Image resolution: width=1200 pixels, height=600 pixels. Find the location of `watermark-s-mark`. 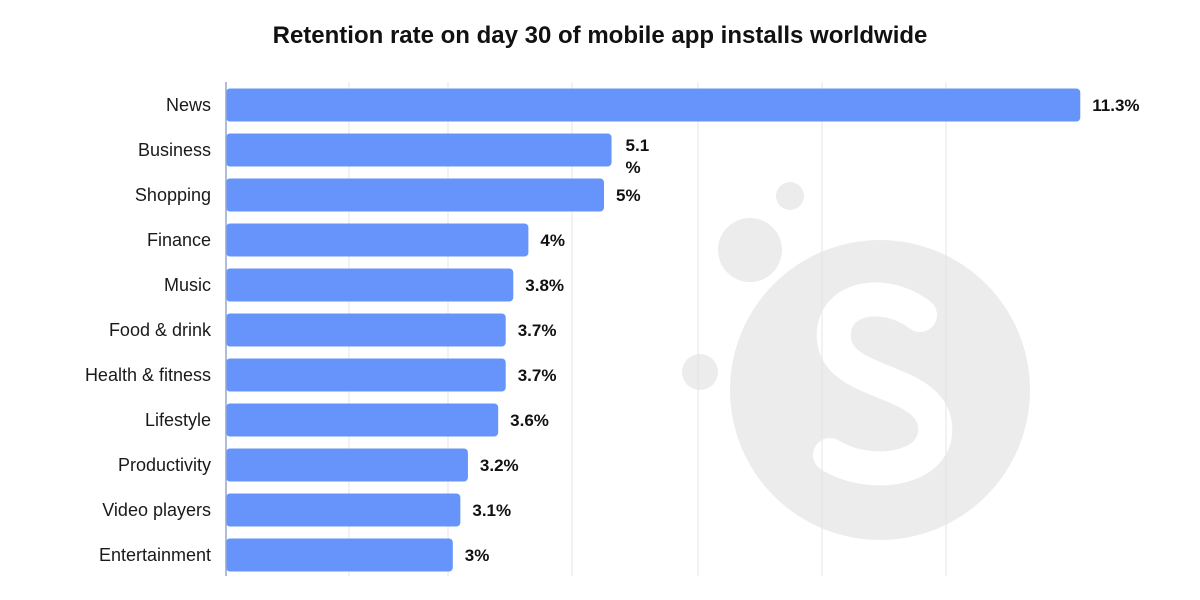

watermark-s-mark is located at coordinates (883, 384).